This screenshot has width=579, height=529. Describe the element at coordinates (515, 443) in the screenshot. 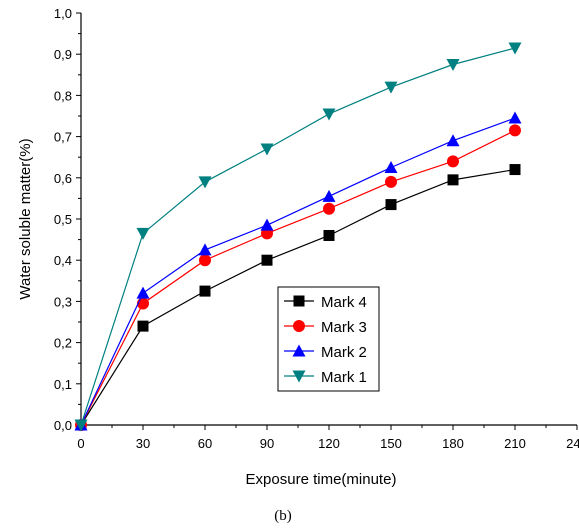

I see `x-tick-label: 210` at that location.